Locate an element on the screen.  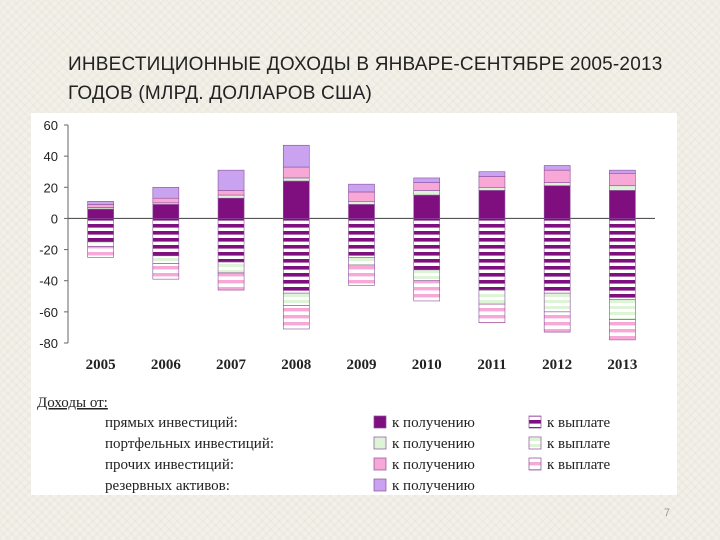
legend-swatch-port_pay is located at coordinates (535, 443).